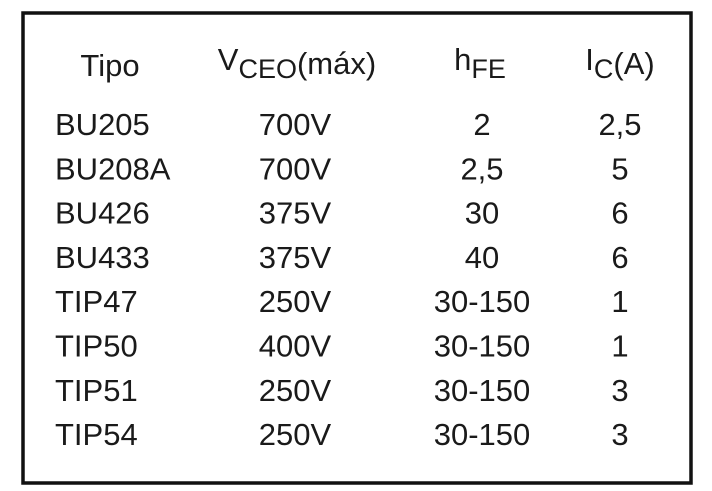 The image size is (712, 491). Describe the element at coordinates (113, 168) in the screenshot. I see `table-cell: BU208A` at that location.